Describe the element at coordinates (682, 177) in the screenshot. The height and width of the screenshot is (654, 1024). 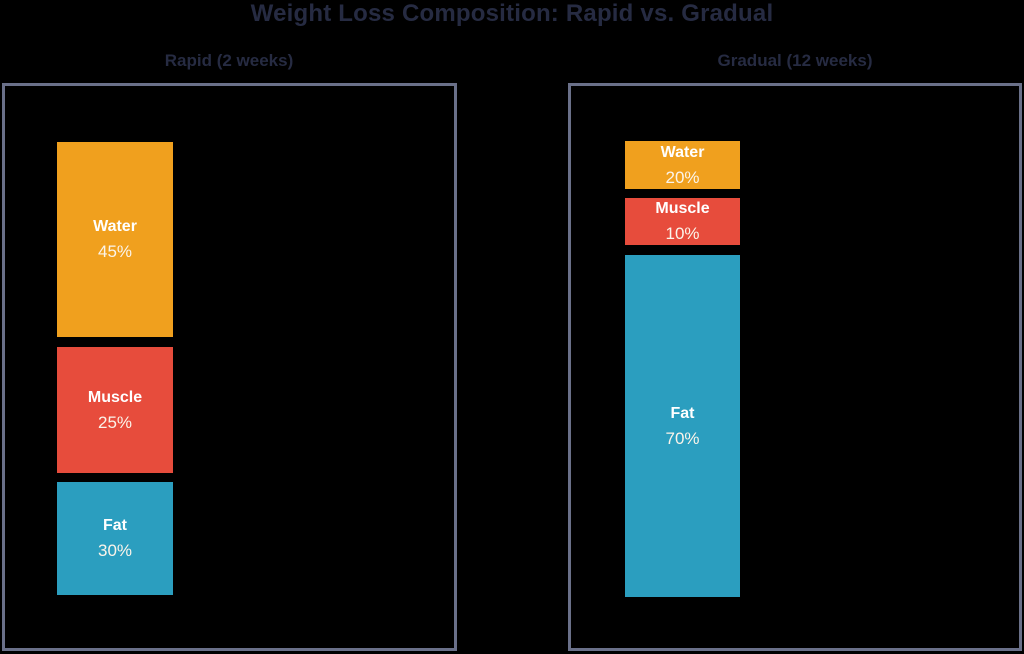
I see `segment-percentage: 20%` at that location.